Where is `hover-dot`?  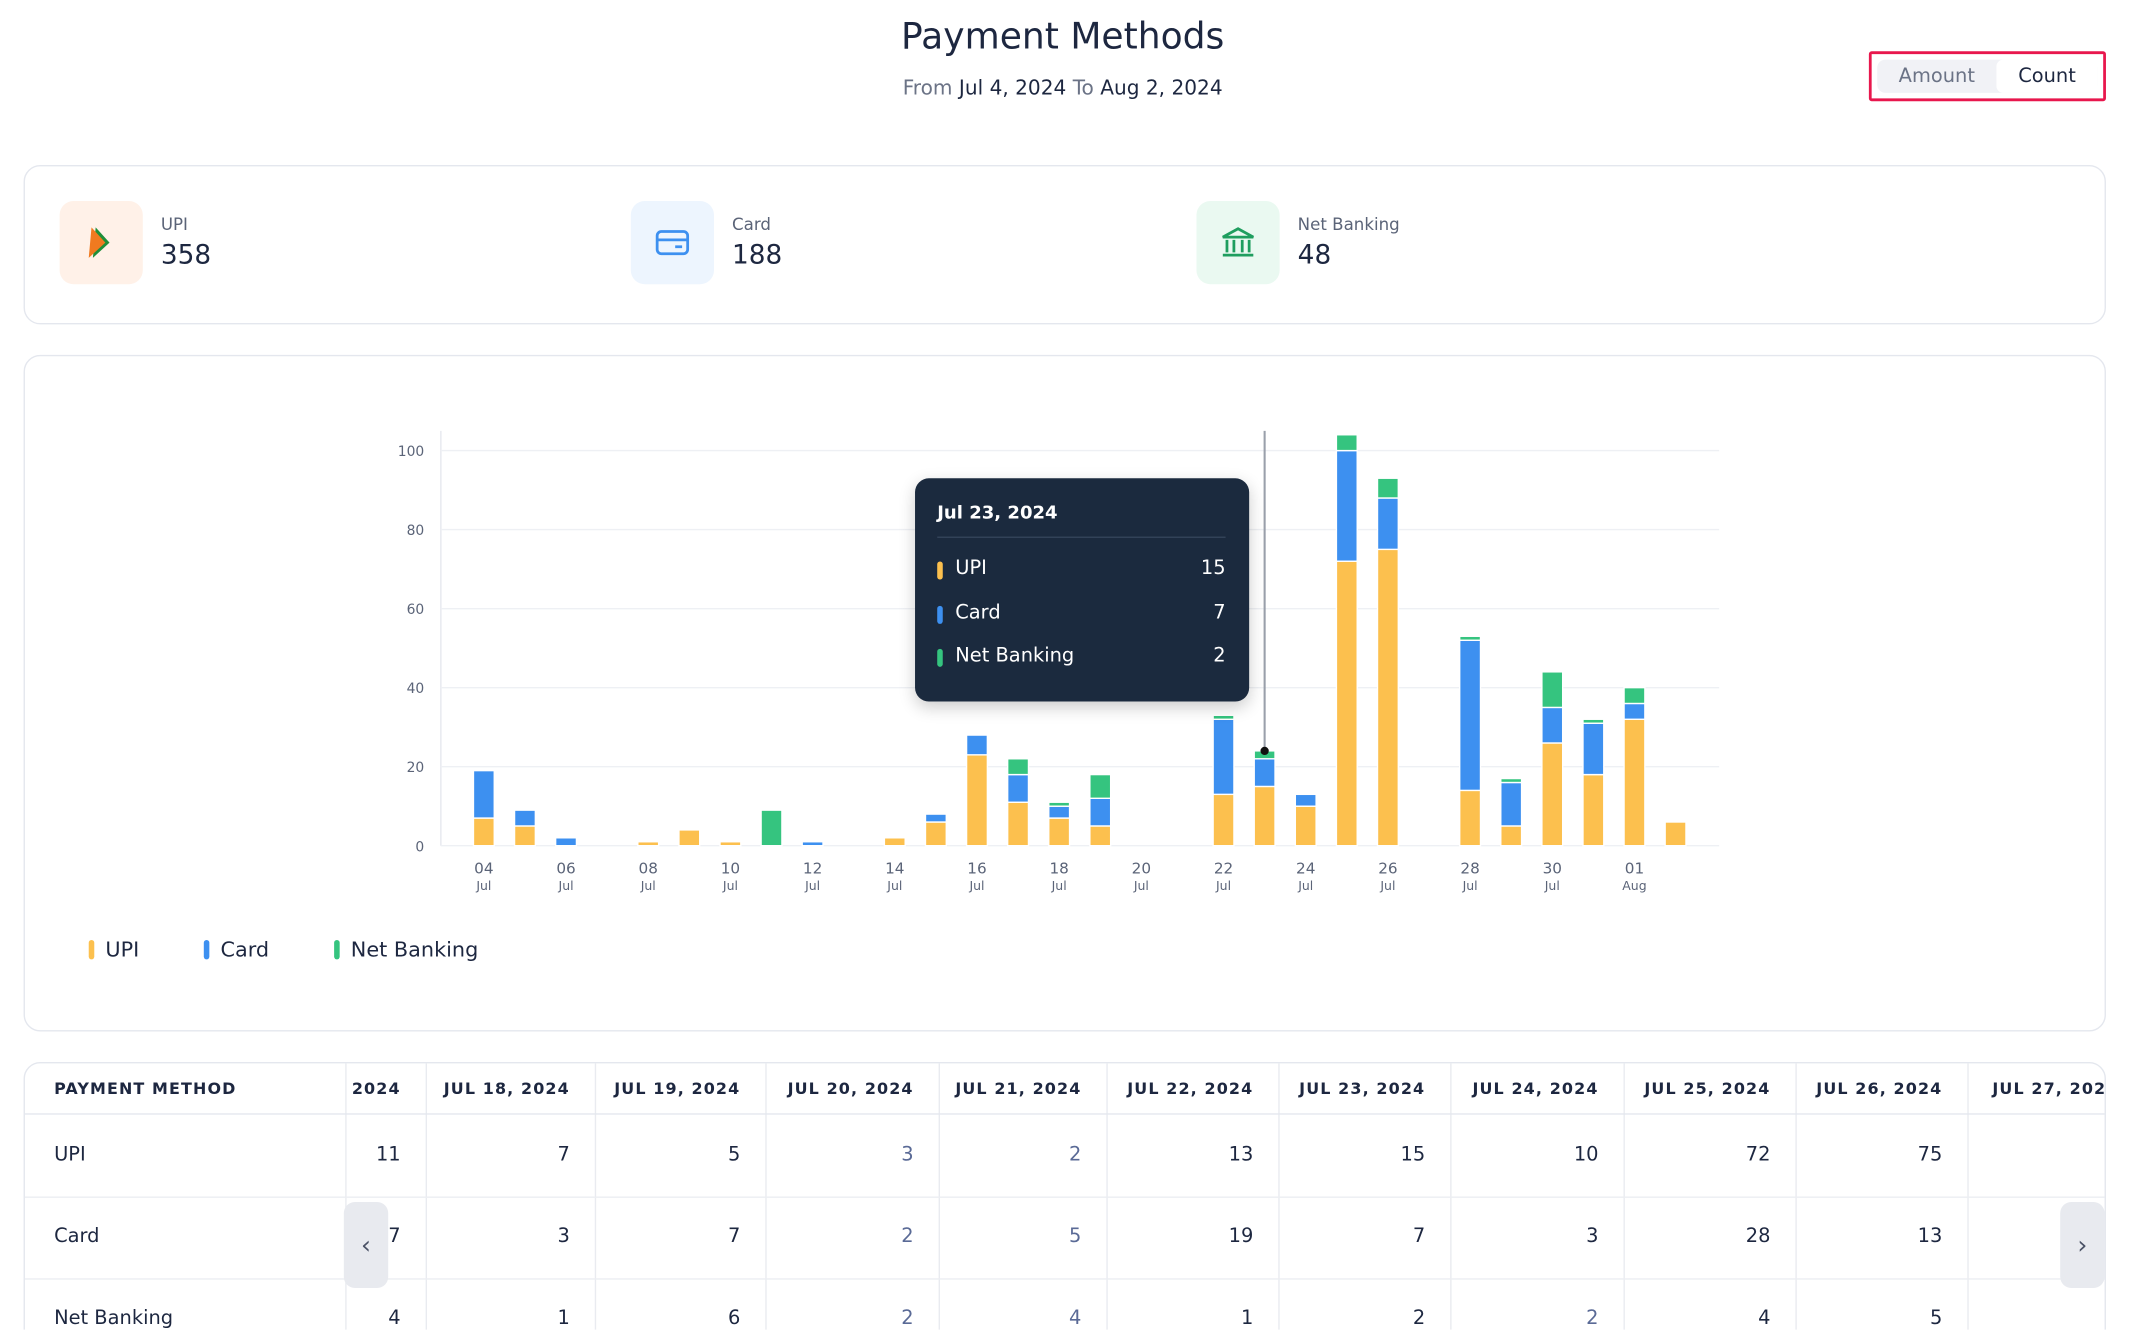 hover-dot is located at coordinates (1264, 751).